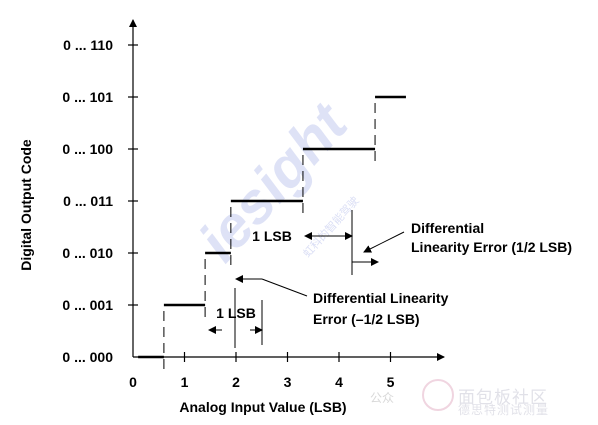  What do you see at coordinates (382, 398) in the screenshot?
I see `watermark-account-prefix: 公众` at bounding box center [382, 398].